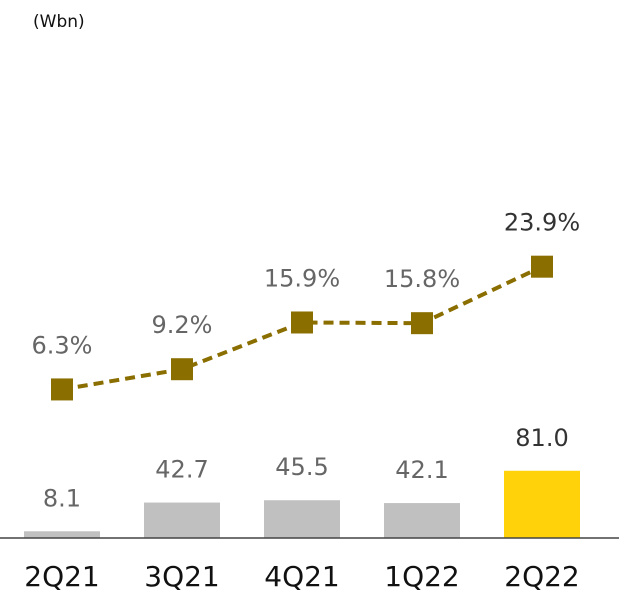  I want to click on line-value-label: 23.9%, so click(542, 223).